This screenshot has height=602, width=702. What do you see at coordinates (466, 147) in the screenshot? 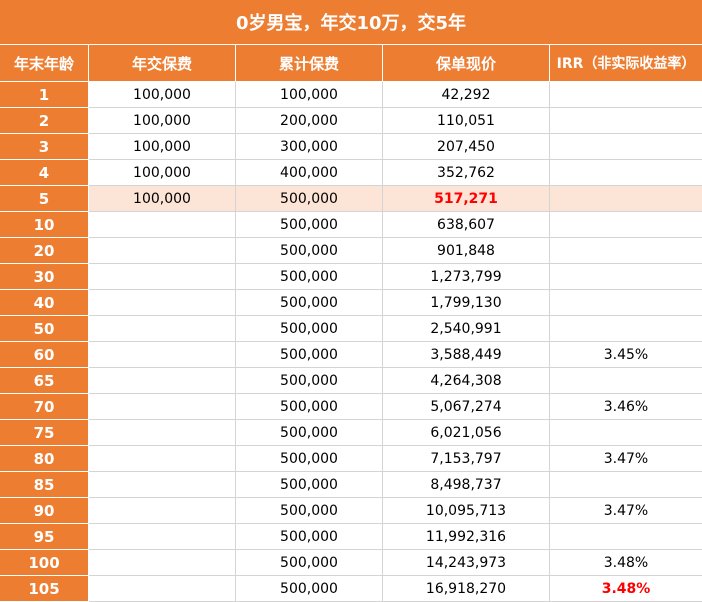
I see `cash-value-cell: 207,450` at bounding box center [466, 147].